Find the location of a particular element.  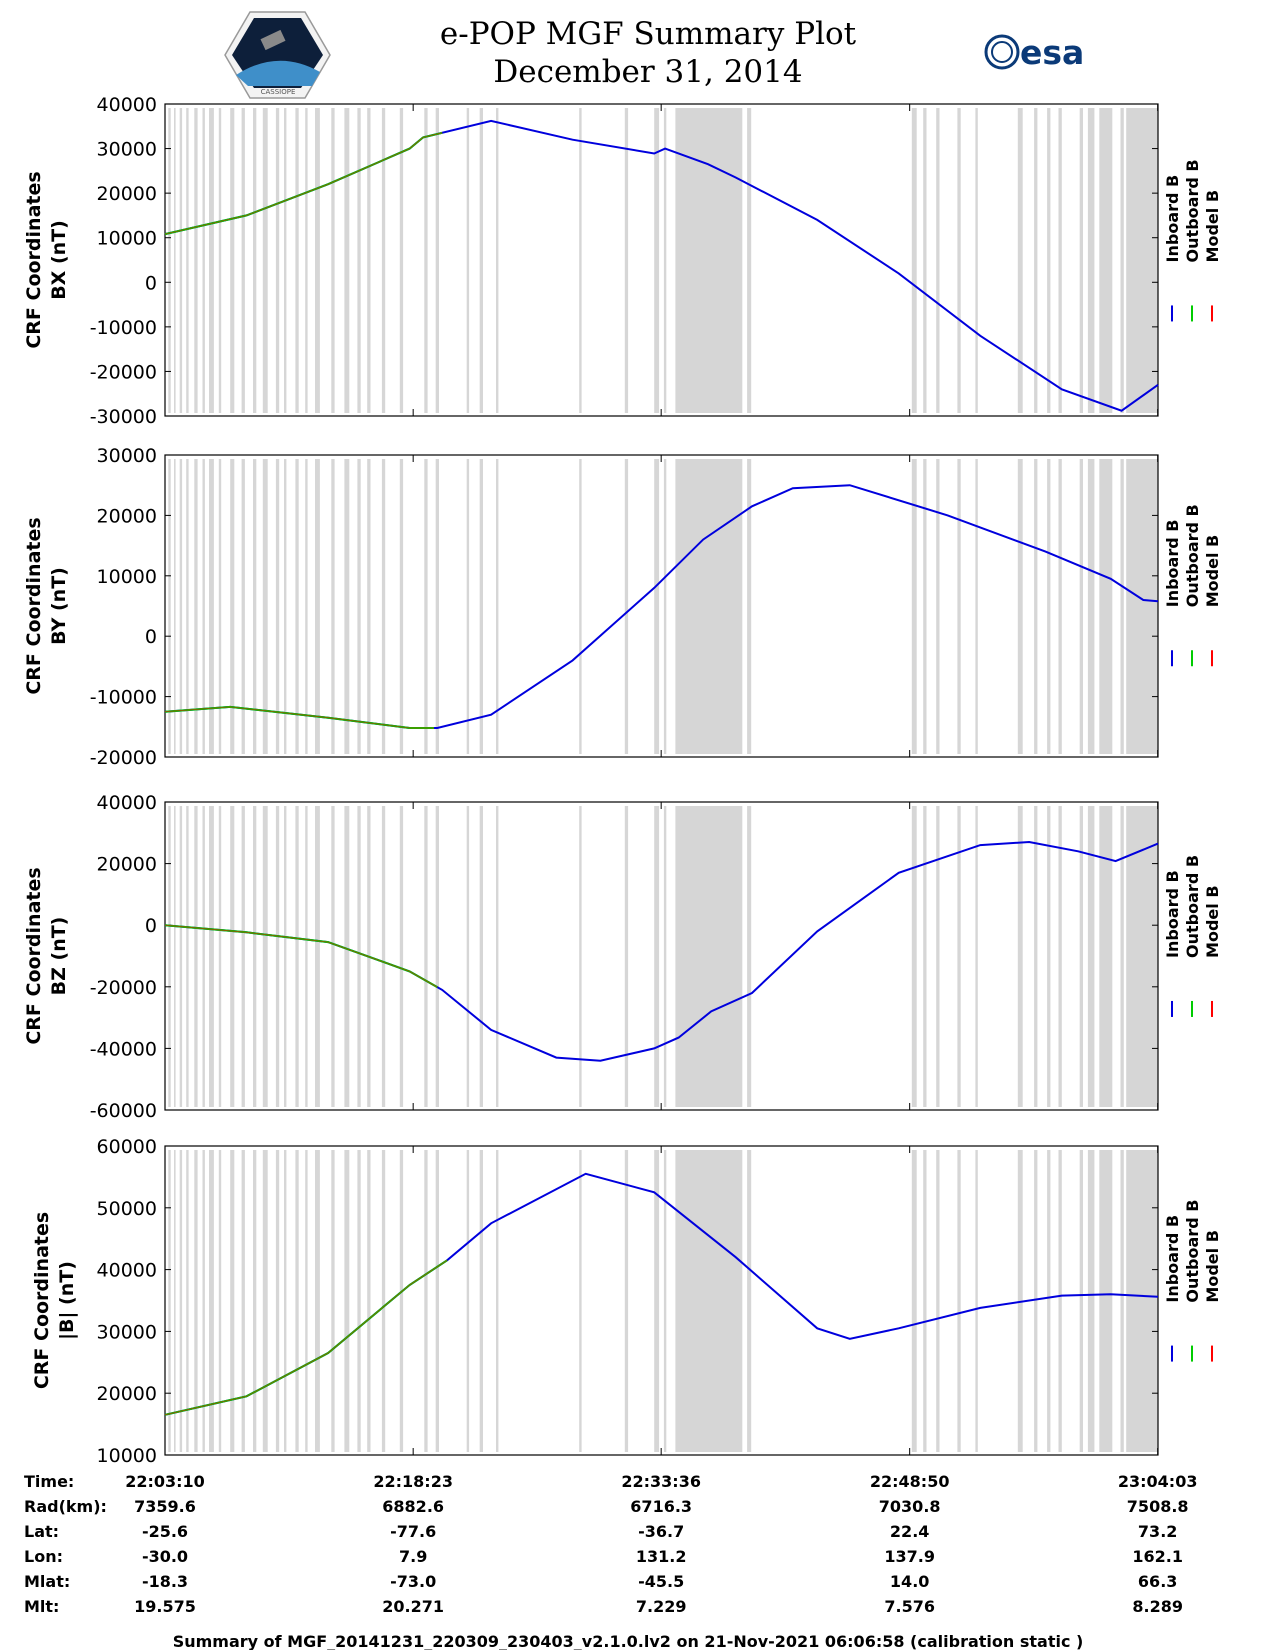

y-axis-label-line-2: |B| (nT) is located at coordinates (67, 1300).